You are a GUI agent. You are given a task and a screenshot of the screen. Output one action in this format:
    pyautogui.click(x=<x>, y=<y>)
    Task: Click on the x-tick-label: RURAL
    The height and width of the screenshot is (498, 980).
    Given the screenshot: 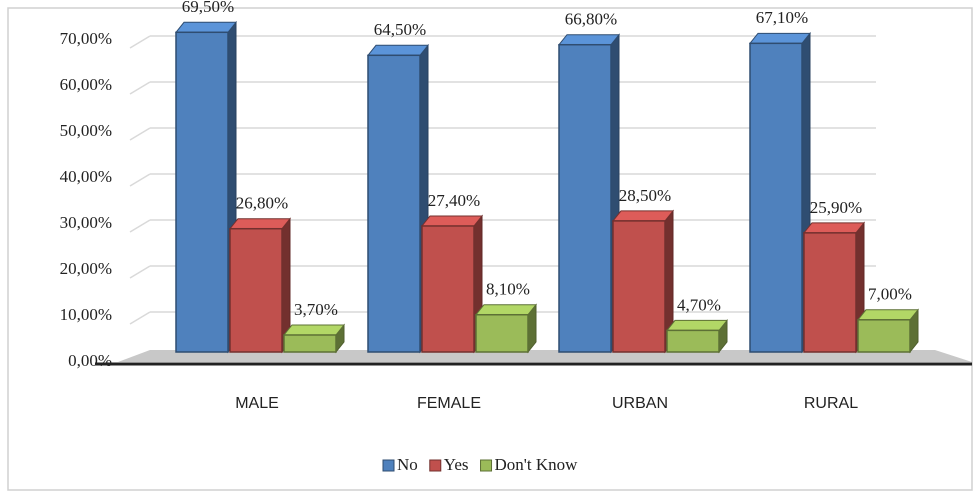 What is the action you would take?
    pyautogui.click(x=831, y=403)
    